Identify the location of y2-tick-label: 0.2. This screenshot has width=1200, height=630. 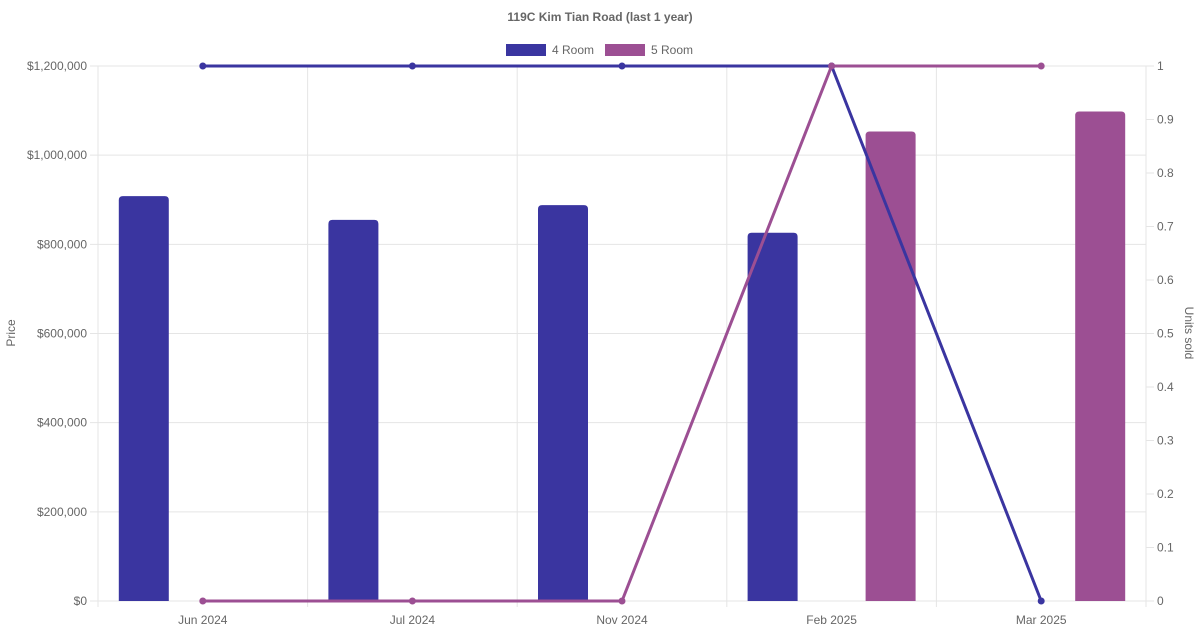
(1165, 494).